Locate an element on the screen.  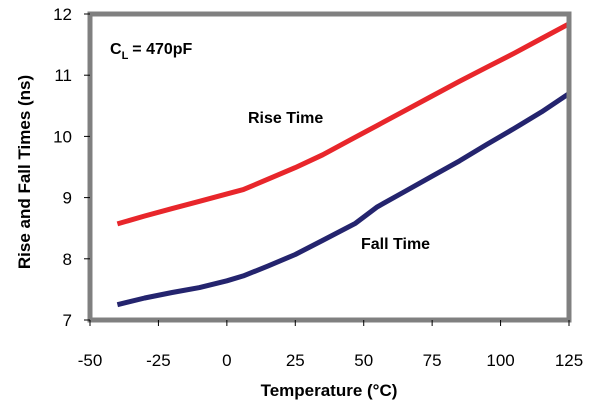
y-tick-label: 9 is located at coordinates (67, 198).